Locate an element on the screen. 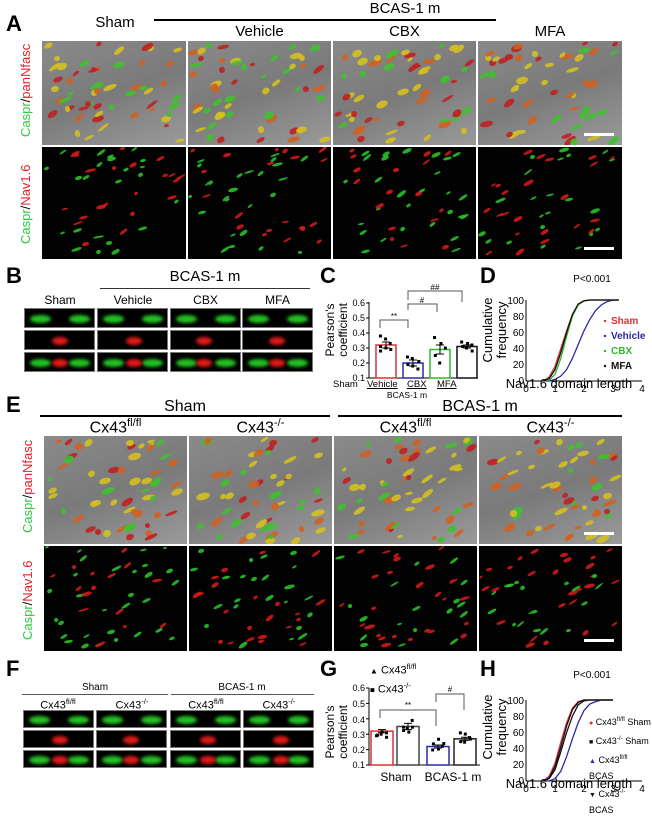 The image size is (652, 818). panel-e-group-bcas: BCAS-1 m is located at coordinates (480, 406).